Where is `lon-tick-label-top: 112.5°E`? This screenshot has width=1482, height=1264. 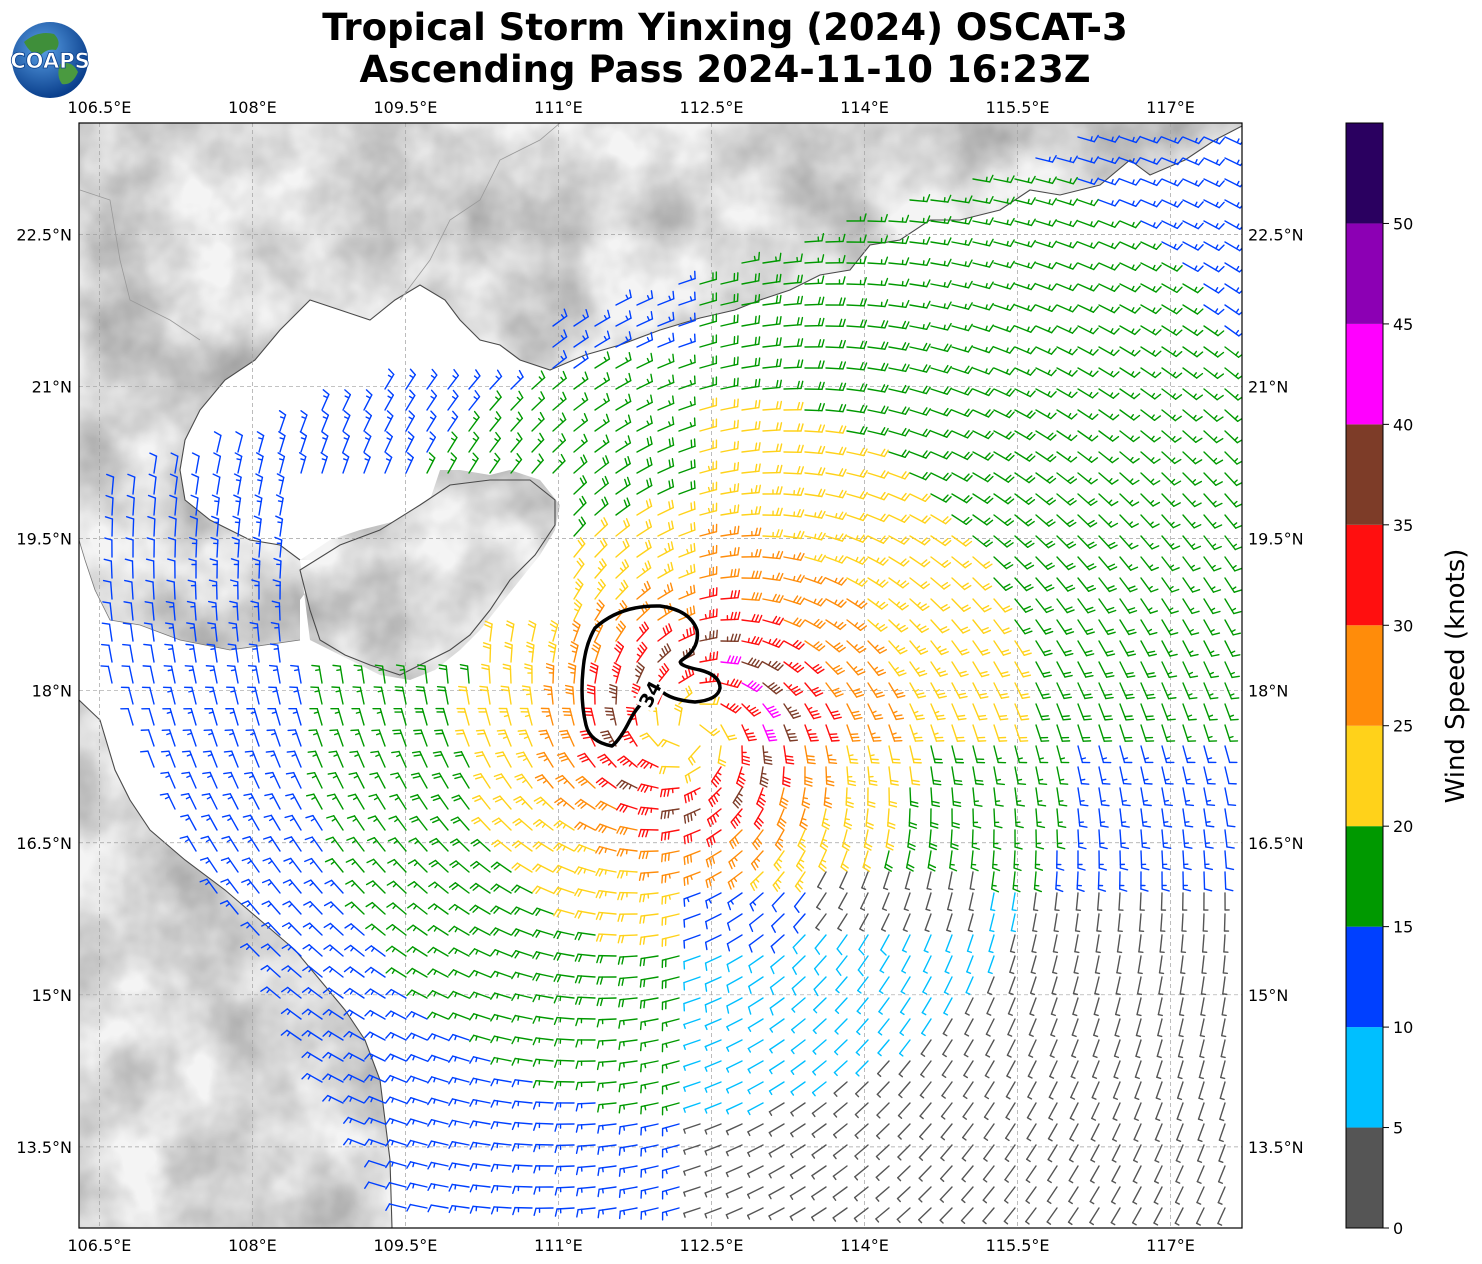 lon-tick-label-top: 112.5°E is located at coordinates (712, 107).